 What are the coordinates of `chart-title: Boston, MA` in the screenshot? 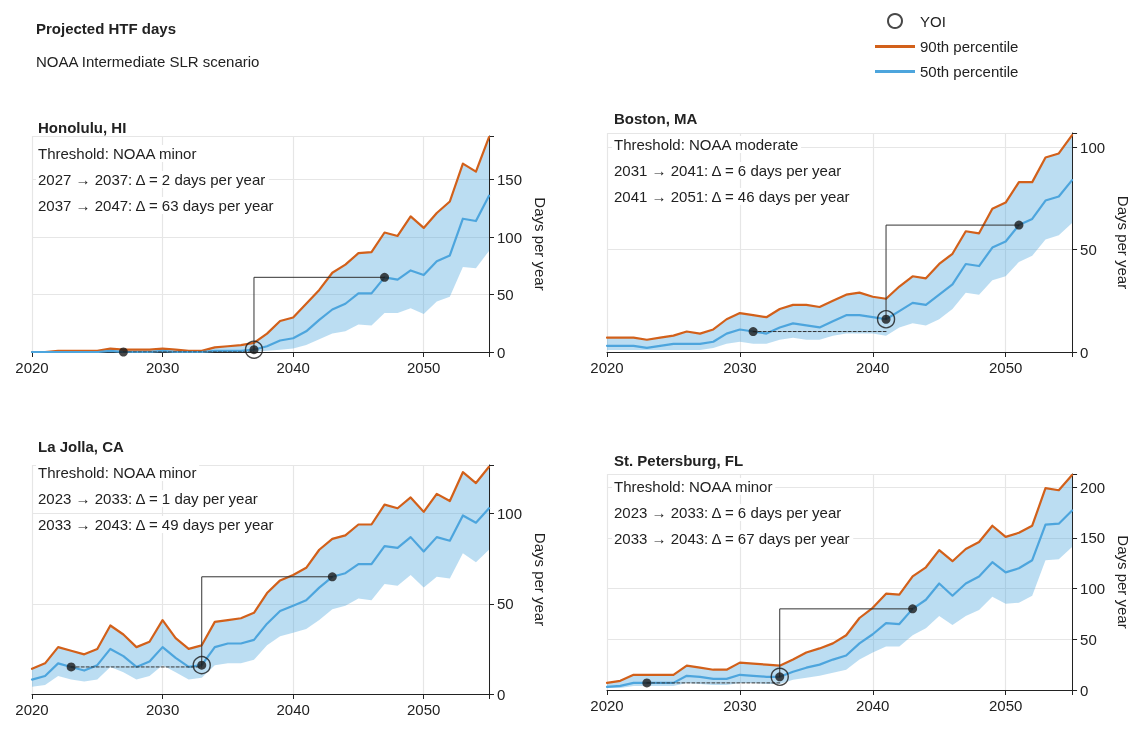 It's located at (656, 118).